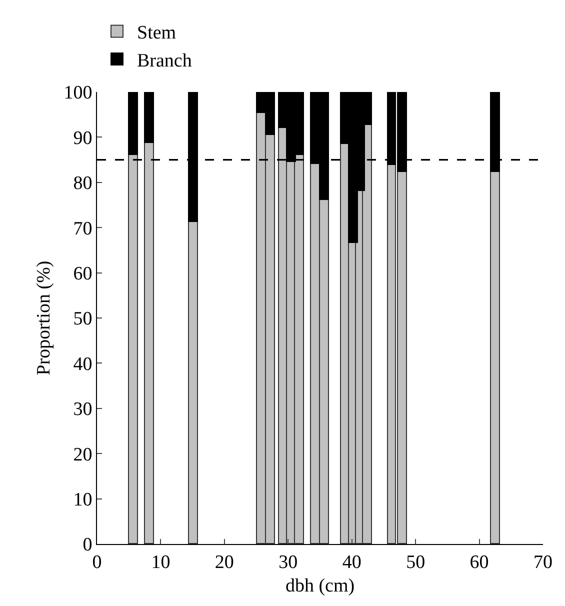  What do you see at coordinates (78, 93) in the screenshot?
I see `y-tick-label: 100` at bounding box center [78, 93].